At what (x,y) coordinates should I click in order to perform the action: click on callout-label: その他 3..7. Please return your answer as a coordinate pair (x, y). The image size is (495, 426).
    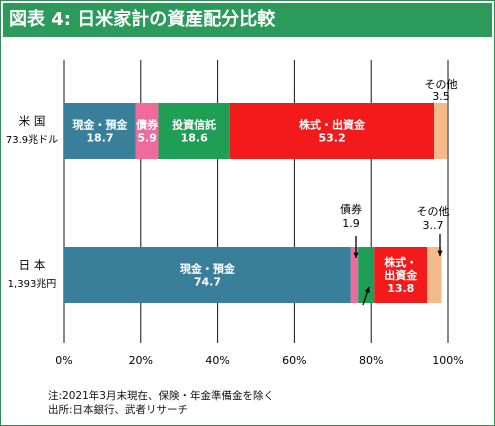
    Looking at the image, I should click on (433, 218).